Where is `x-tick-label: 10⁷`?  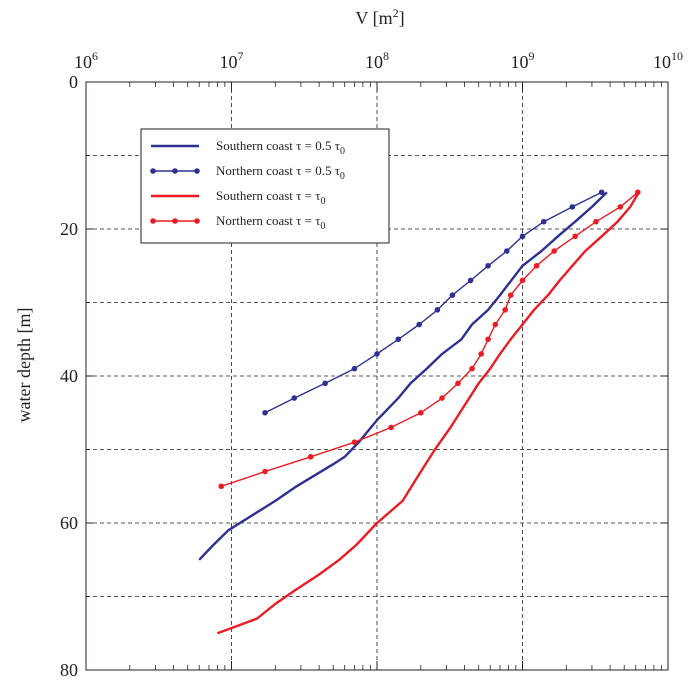 x-tick-label: 10⁷ is located at coordinates (232, 60).